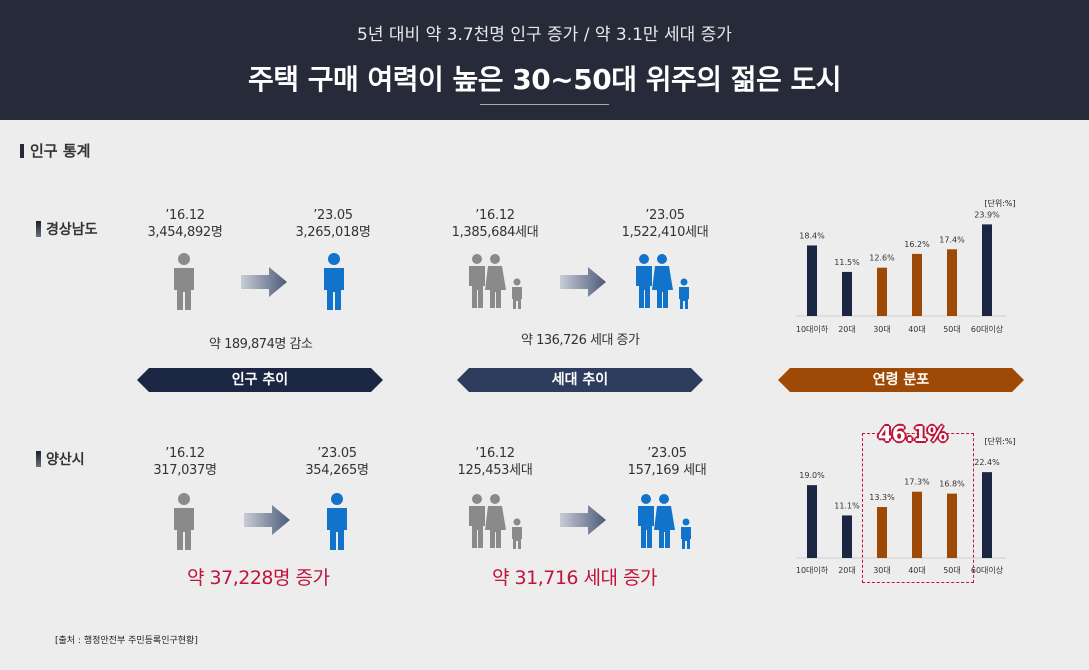  Describe the element at coordinates (337, 470) in the screenshot. I see `ys-pop-to-value: 354,265명` at that location.